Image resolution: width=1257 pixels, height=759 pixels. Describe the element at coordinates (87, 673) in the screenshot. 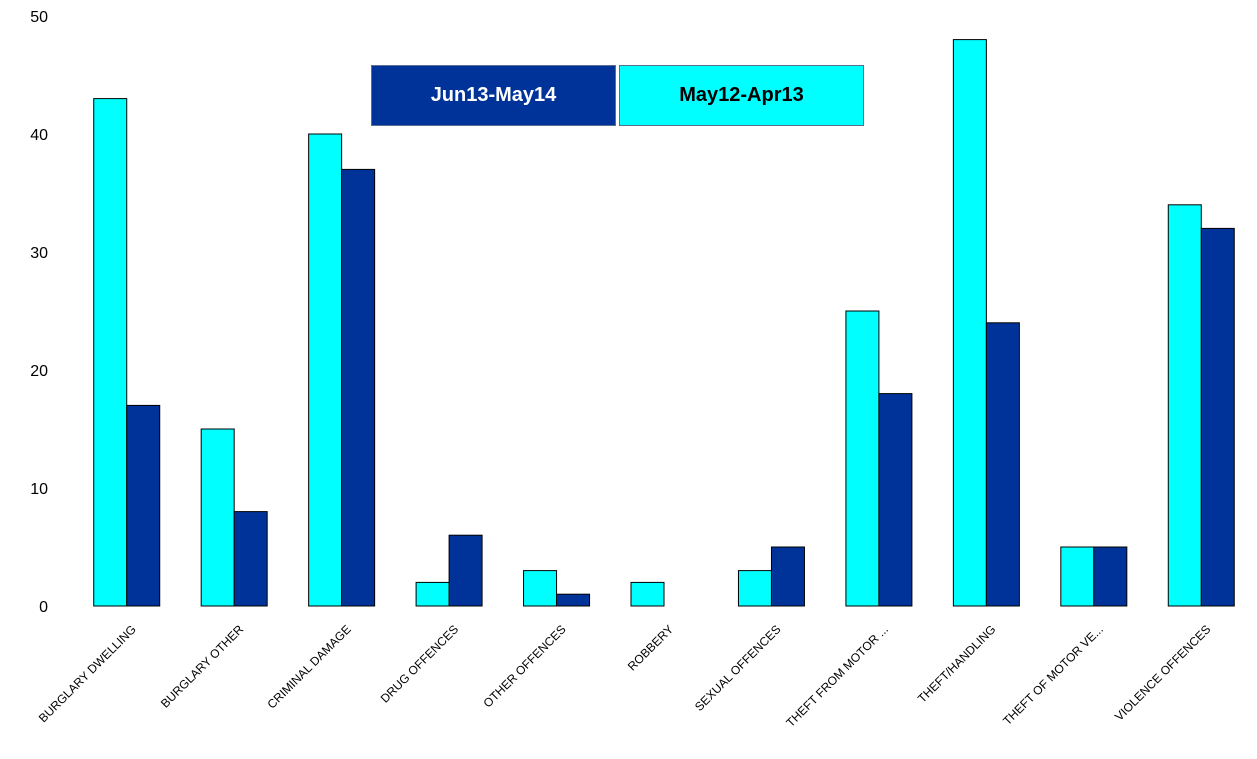

I see `x-category-label: BURGLARY DWELLING` at that location.